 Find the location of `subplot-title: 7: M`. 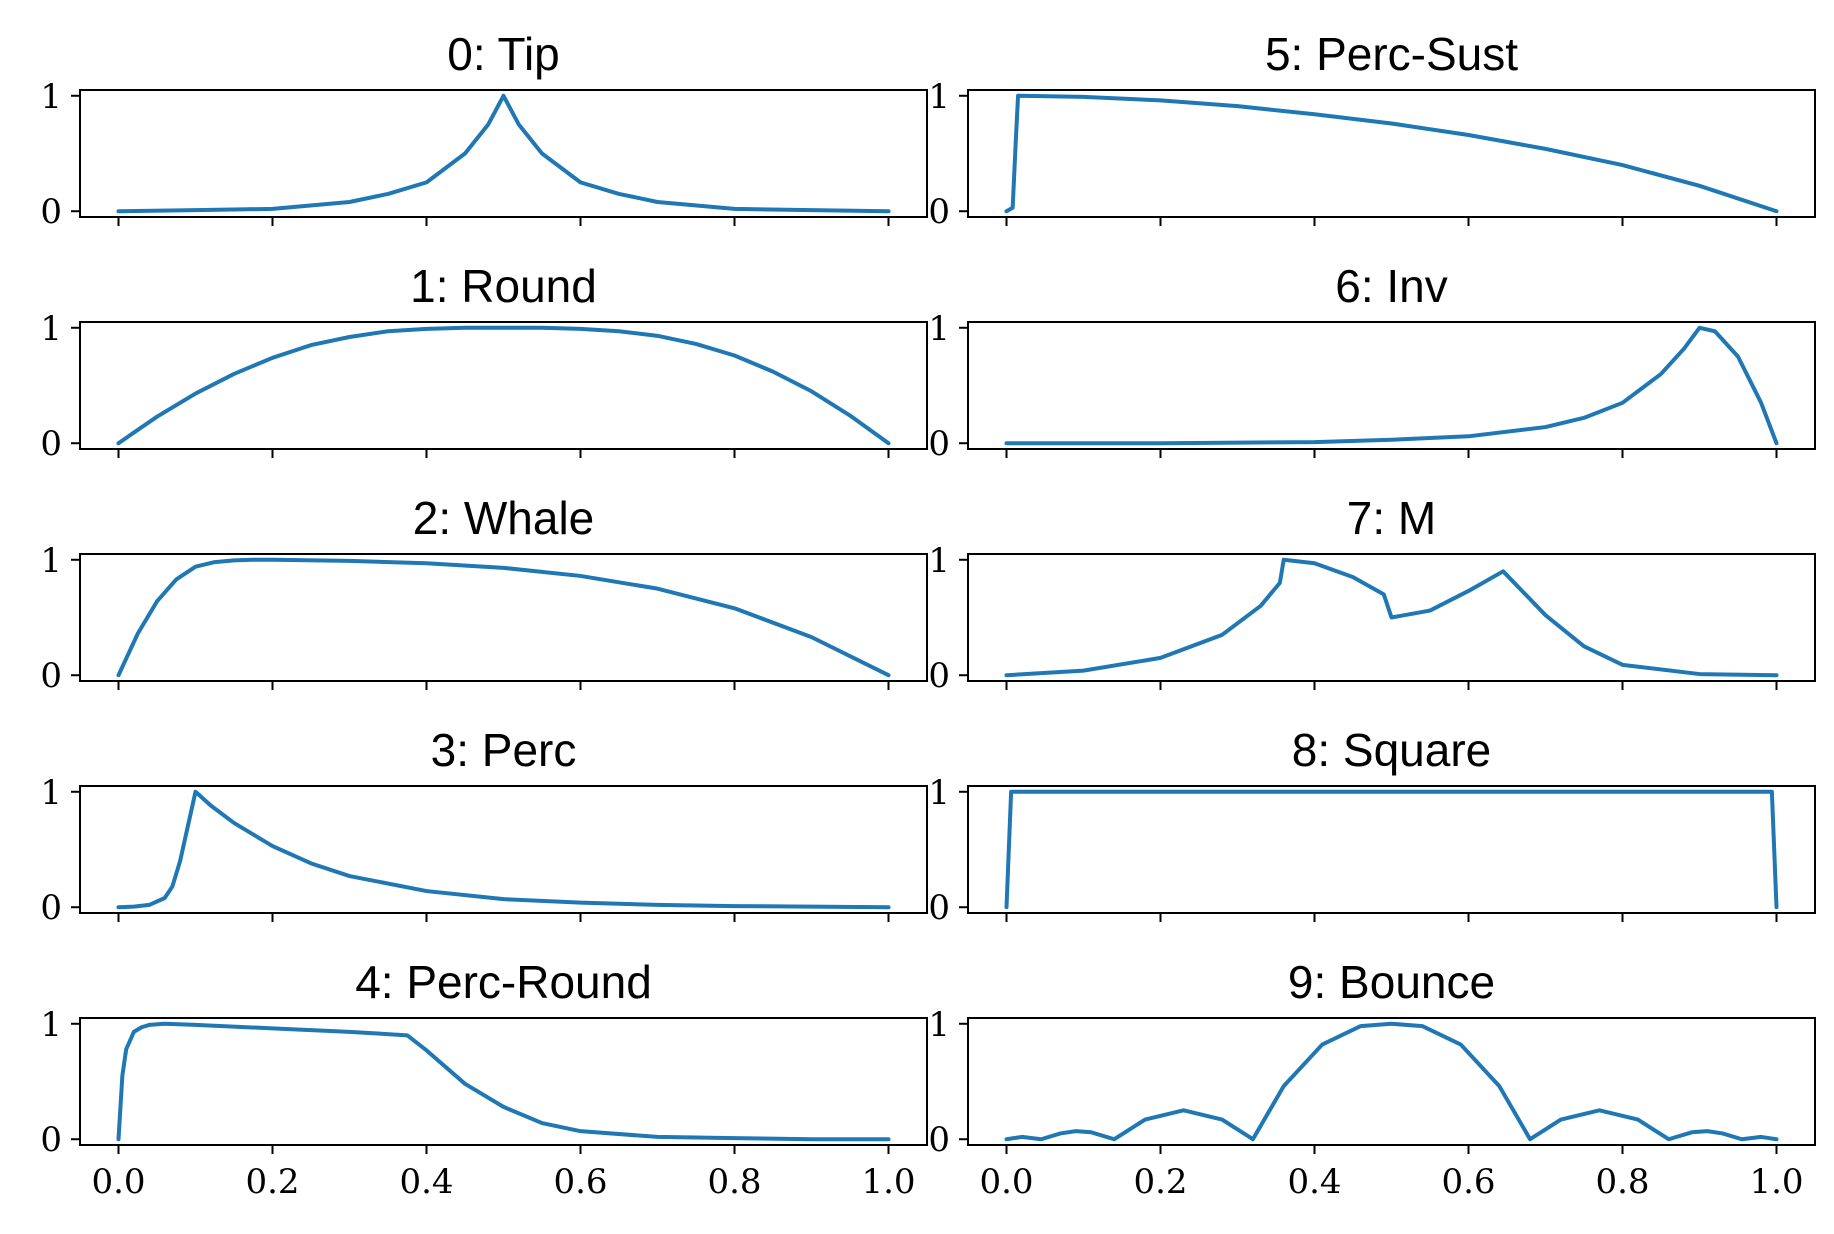

subplot-title: 7: M is located at coordinates (1391, 518).